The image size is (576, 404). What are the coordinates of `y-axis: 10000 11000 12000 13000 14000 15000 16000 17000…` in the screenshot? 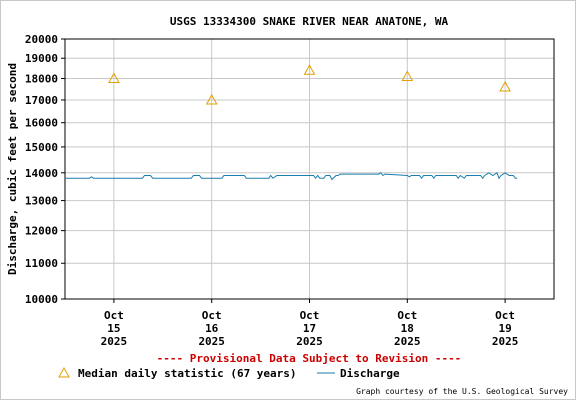 It's located at (45, 169).